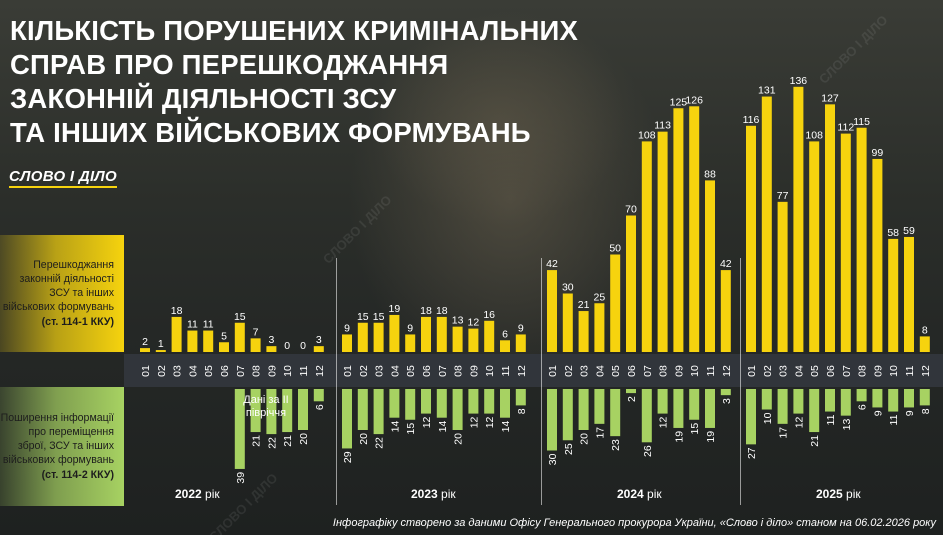 Image resolution: width=943 pixels, height=535 pixels. Describe the element at coordinates (616, 445) in the screenshot. I see `bar-value-label: 23` at that location.